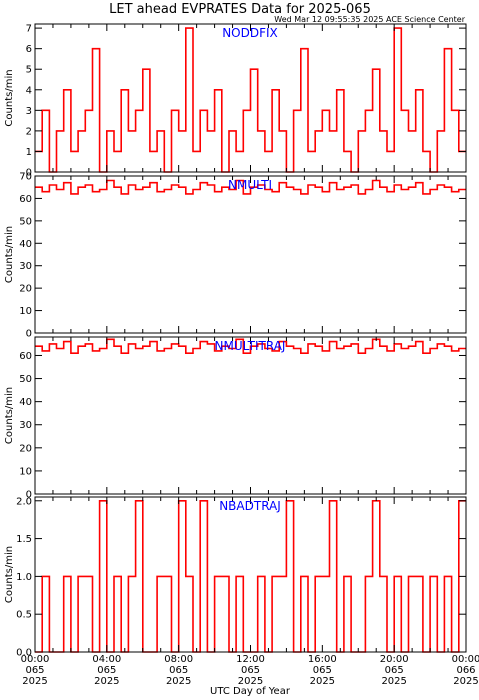  Describe the element at coordinates (29, 49) in the screenshot. I see `y-tick-label: 6` at that location.